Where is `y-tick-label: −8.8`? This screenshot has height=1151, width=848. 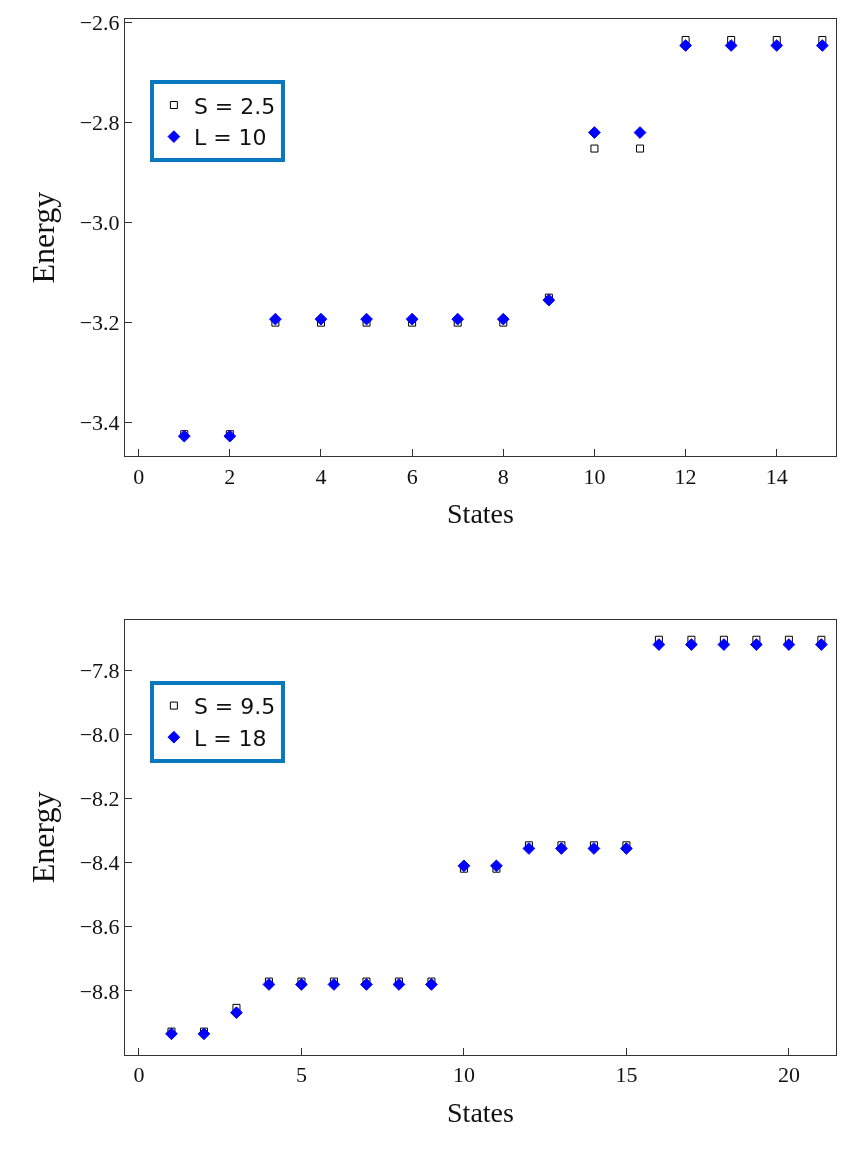 y-tick-label: −8.8 is located at coordinates (99, 991).